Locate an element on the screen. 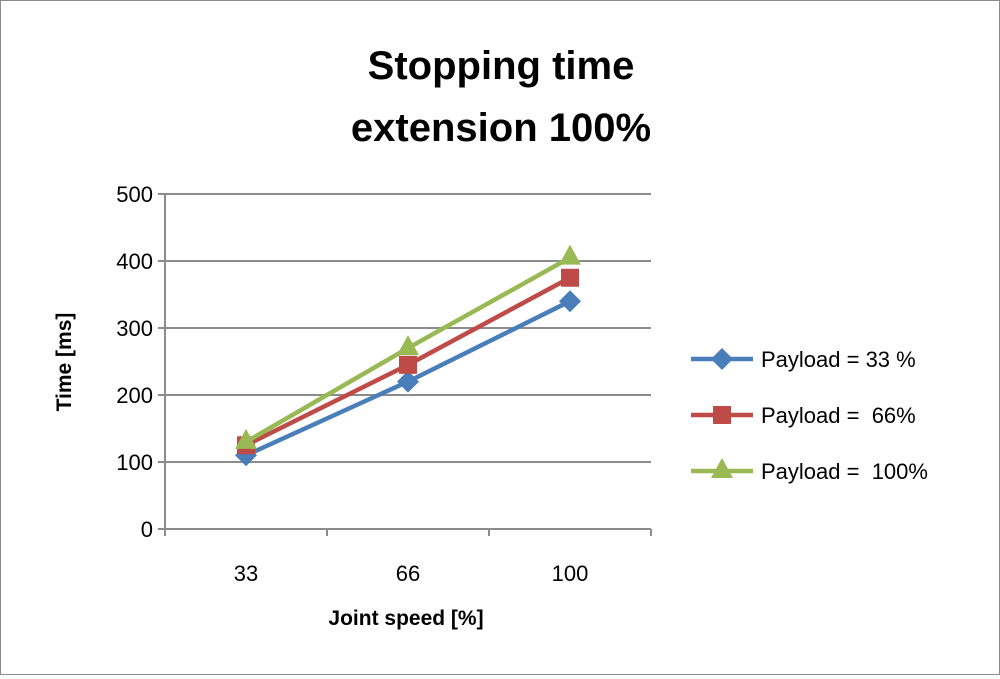  legend-label: Payload = 66% is located at coordinates (838, 415).